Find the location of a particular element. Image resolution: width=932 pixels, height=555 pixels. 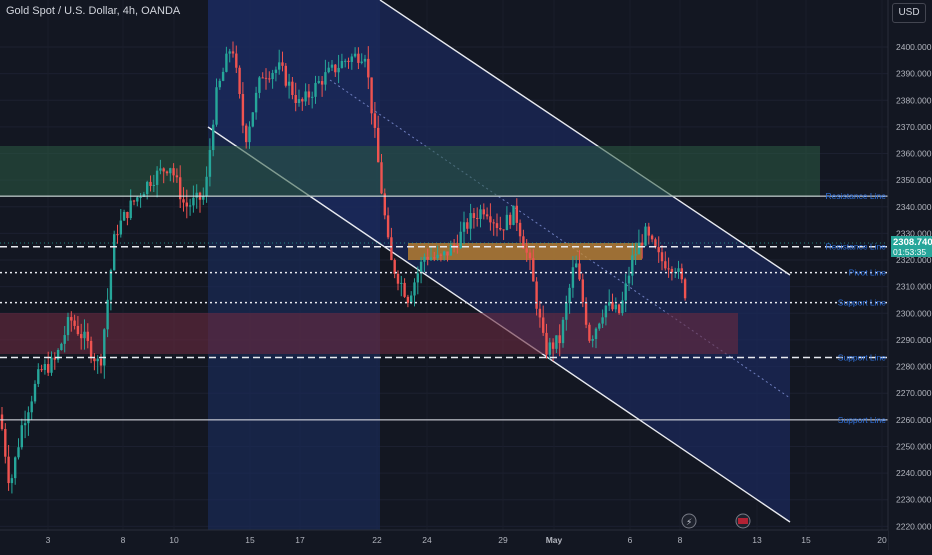

x-tick-label: 8 is located at coordinates (123, 540).